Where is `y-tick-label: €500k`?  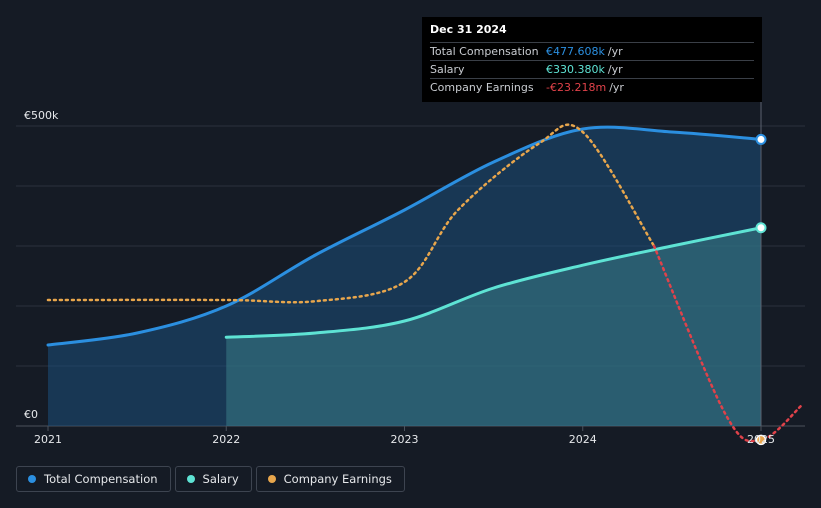
y-tick-label: €500k is located at coordinates (41, 115).